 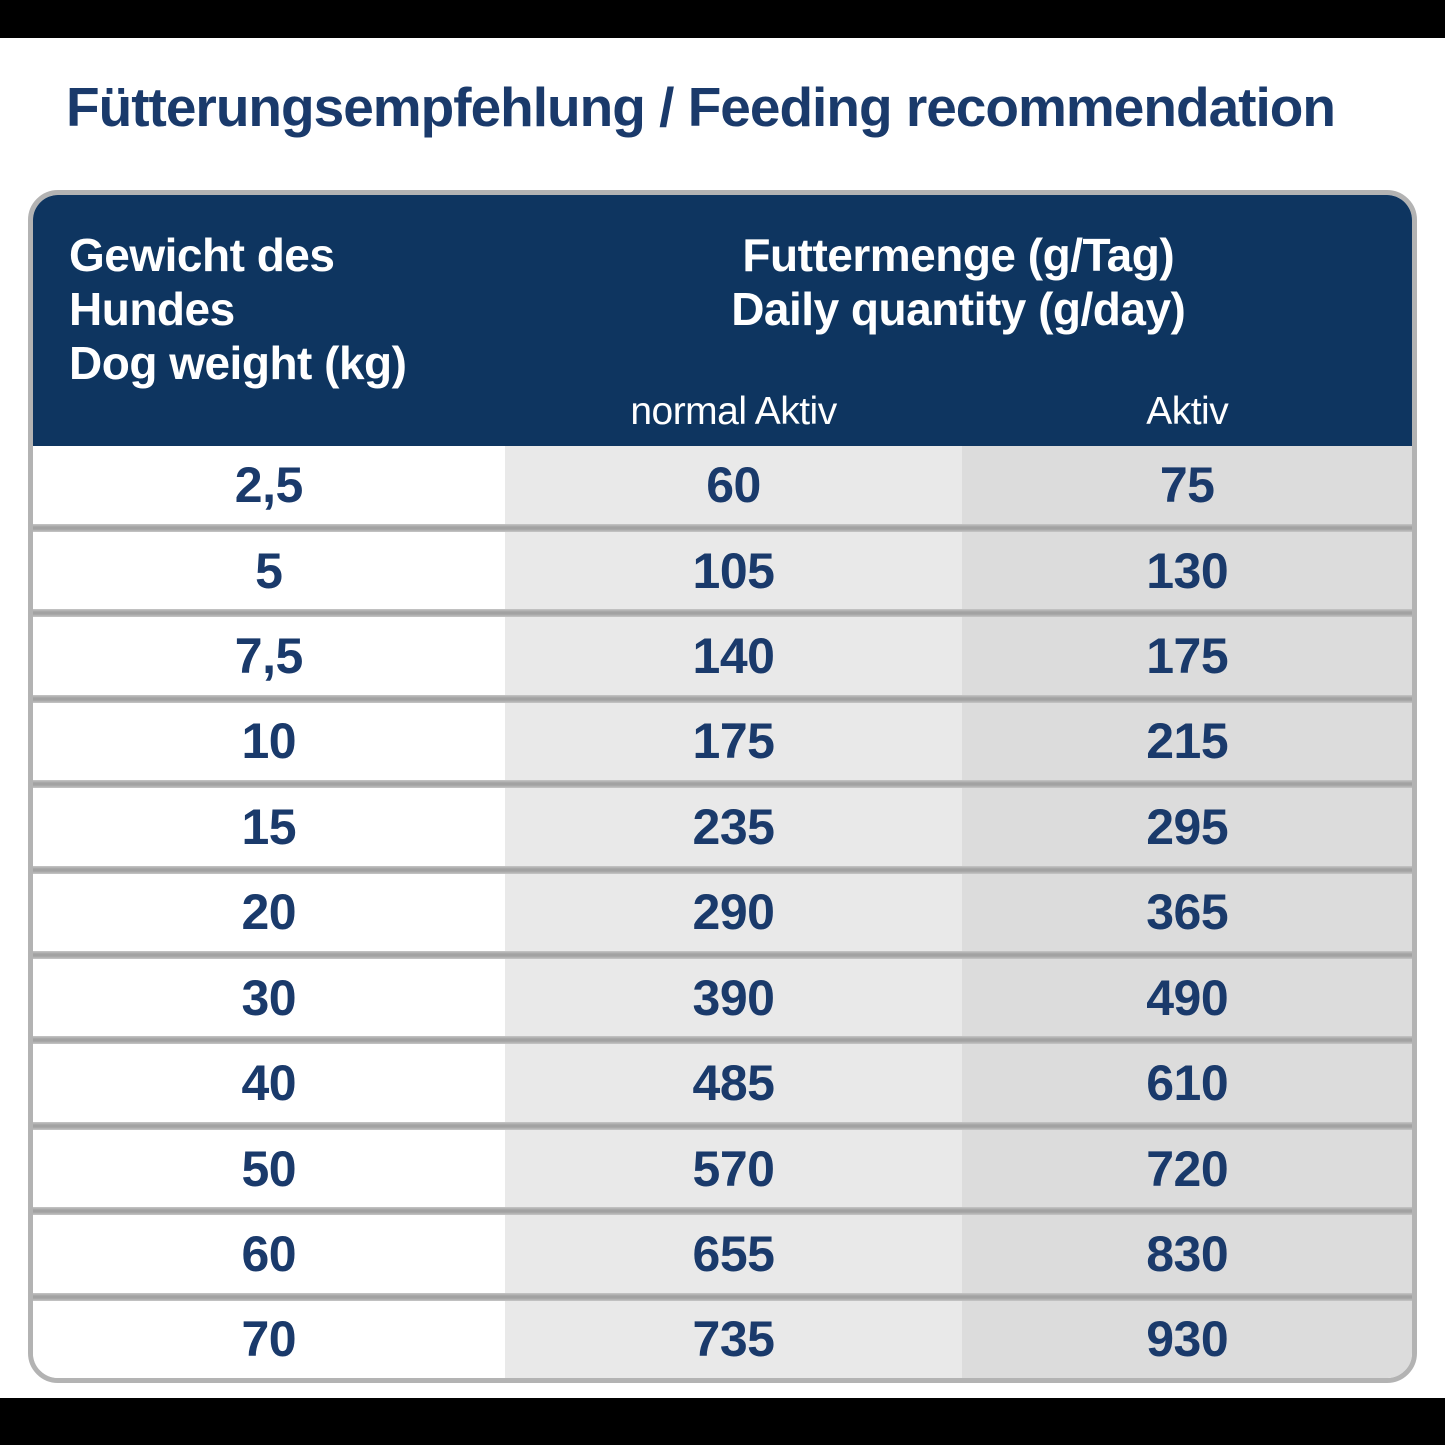 I want to click on table-row: 15 235 295, so click(x=722, y=827).